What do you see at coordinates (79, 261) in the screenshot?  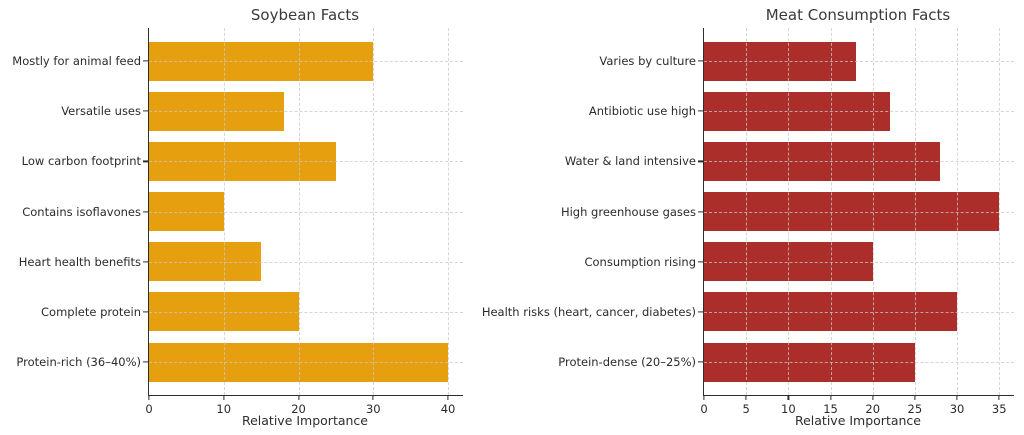 I see `category-label: Heart health benefits` at bounding box center [79, 261].